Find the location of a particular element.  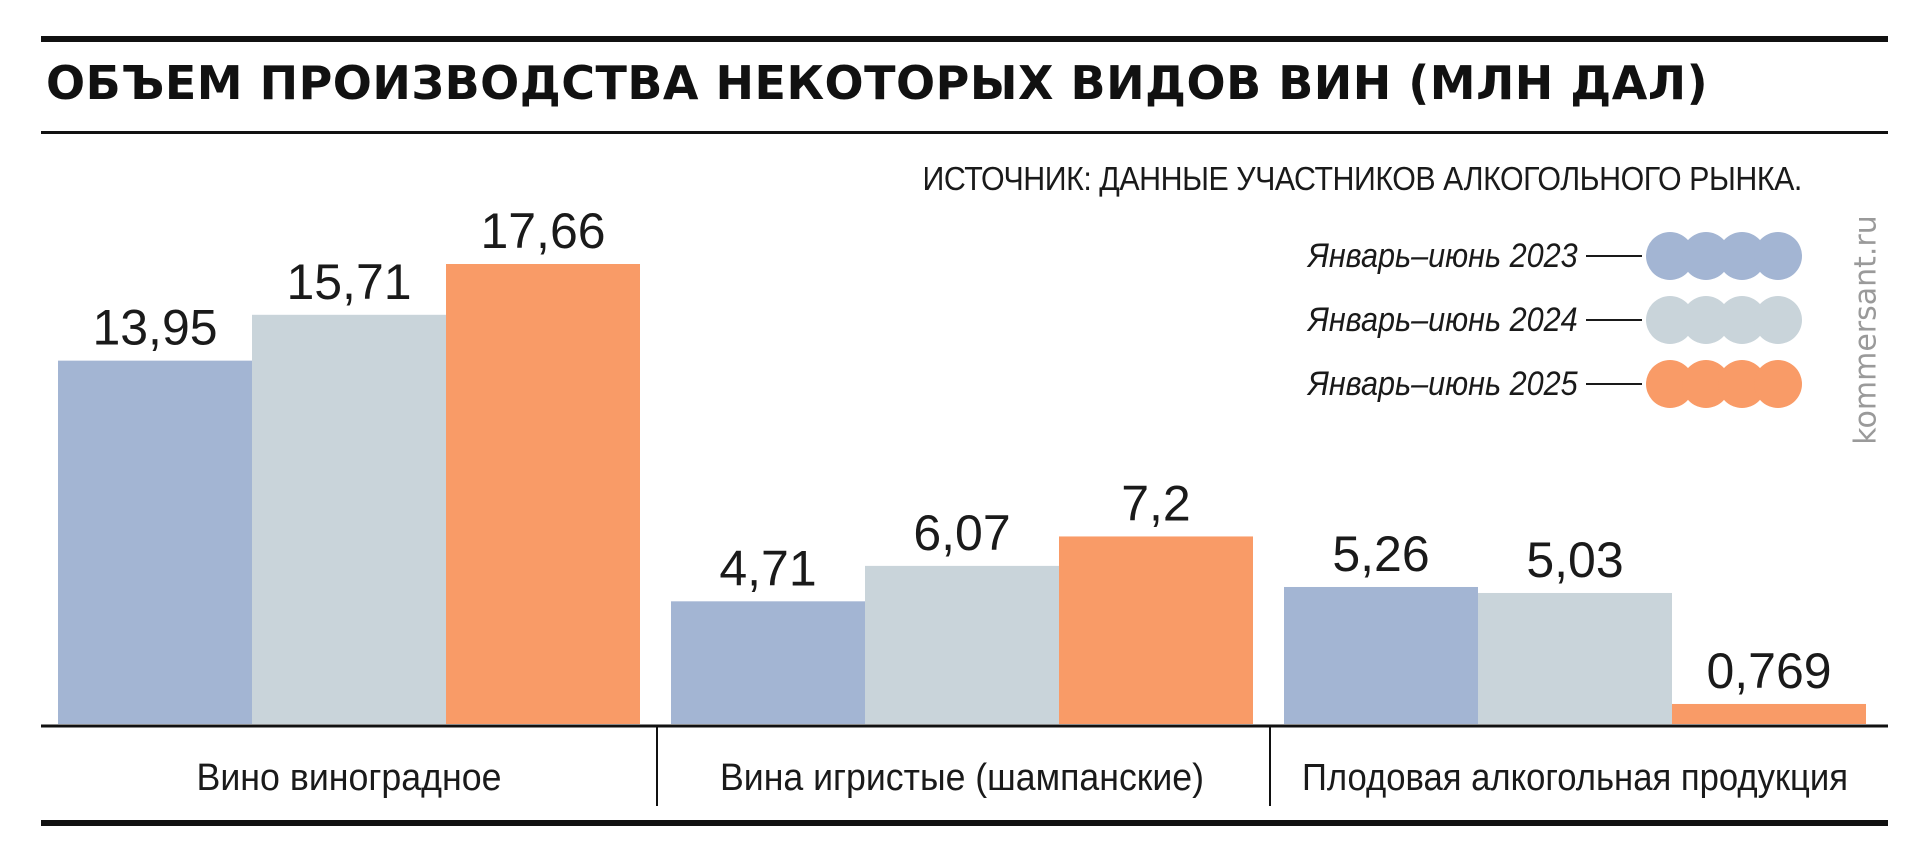

legend-item-2025: Январь–июнь 2025 is located at coordinates (1540, 384).